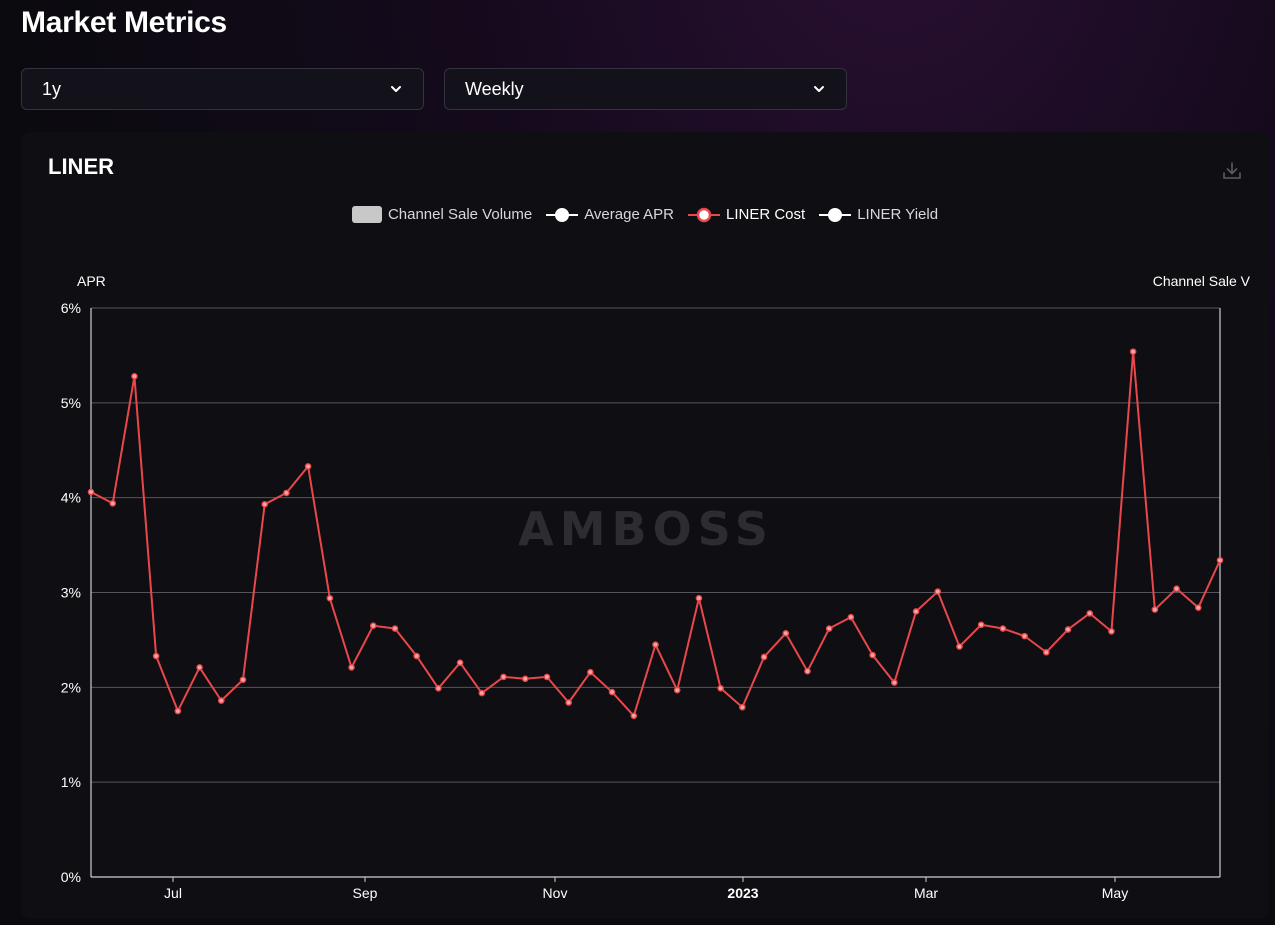  I want to click on y-tick-label: 4%, so click(71, 498).